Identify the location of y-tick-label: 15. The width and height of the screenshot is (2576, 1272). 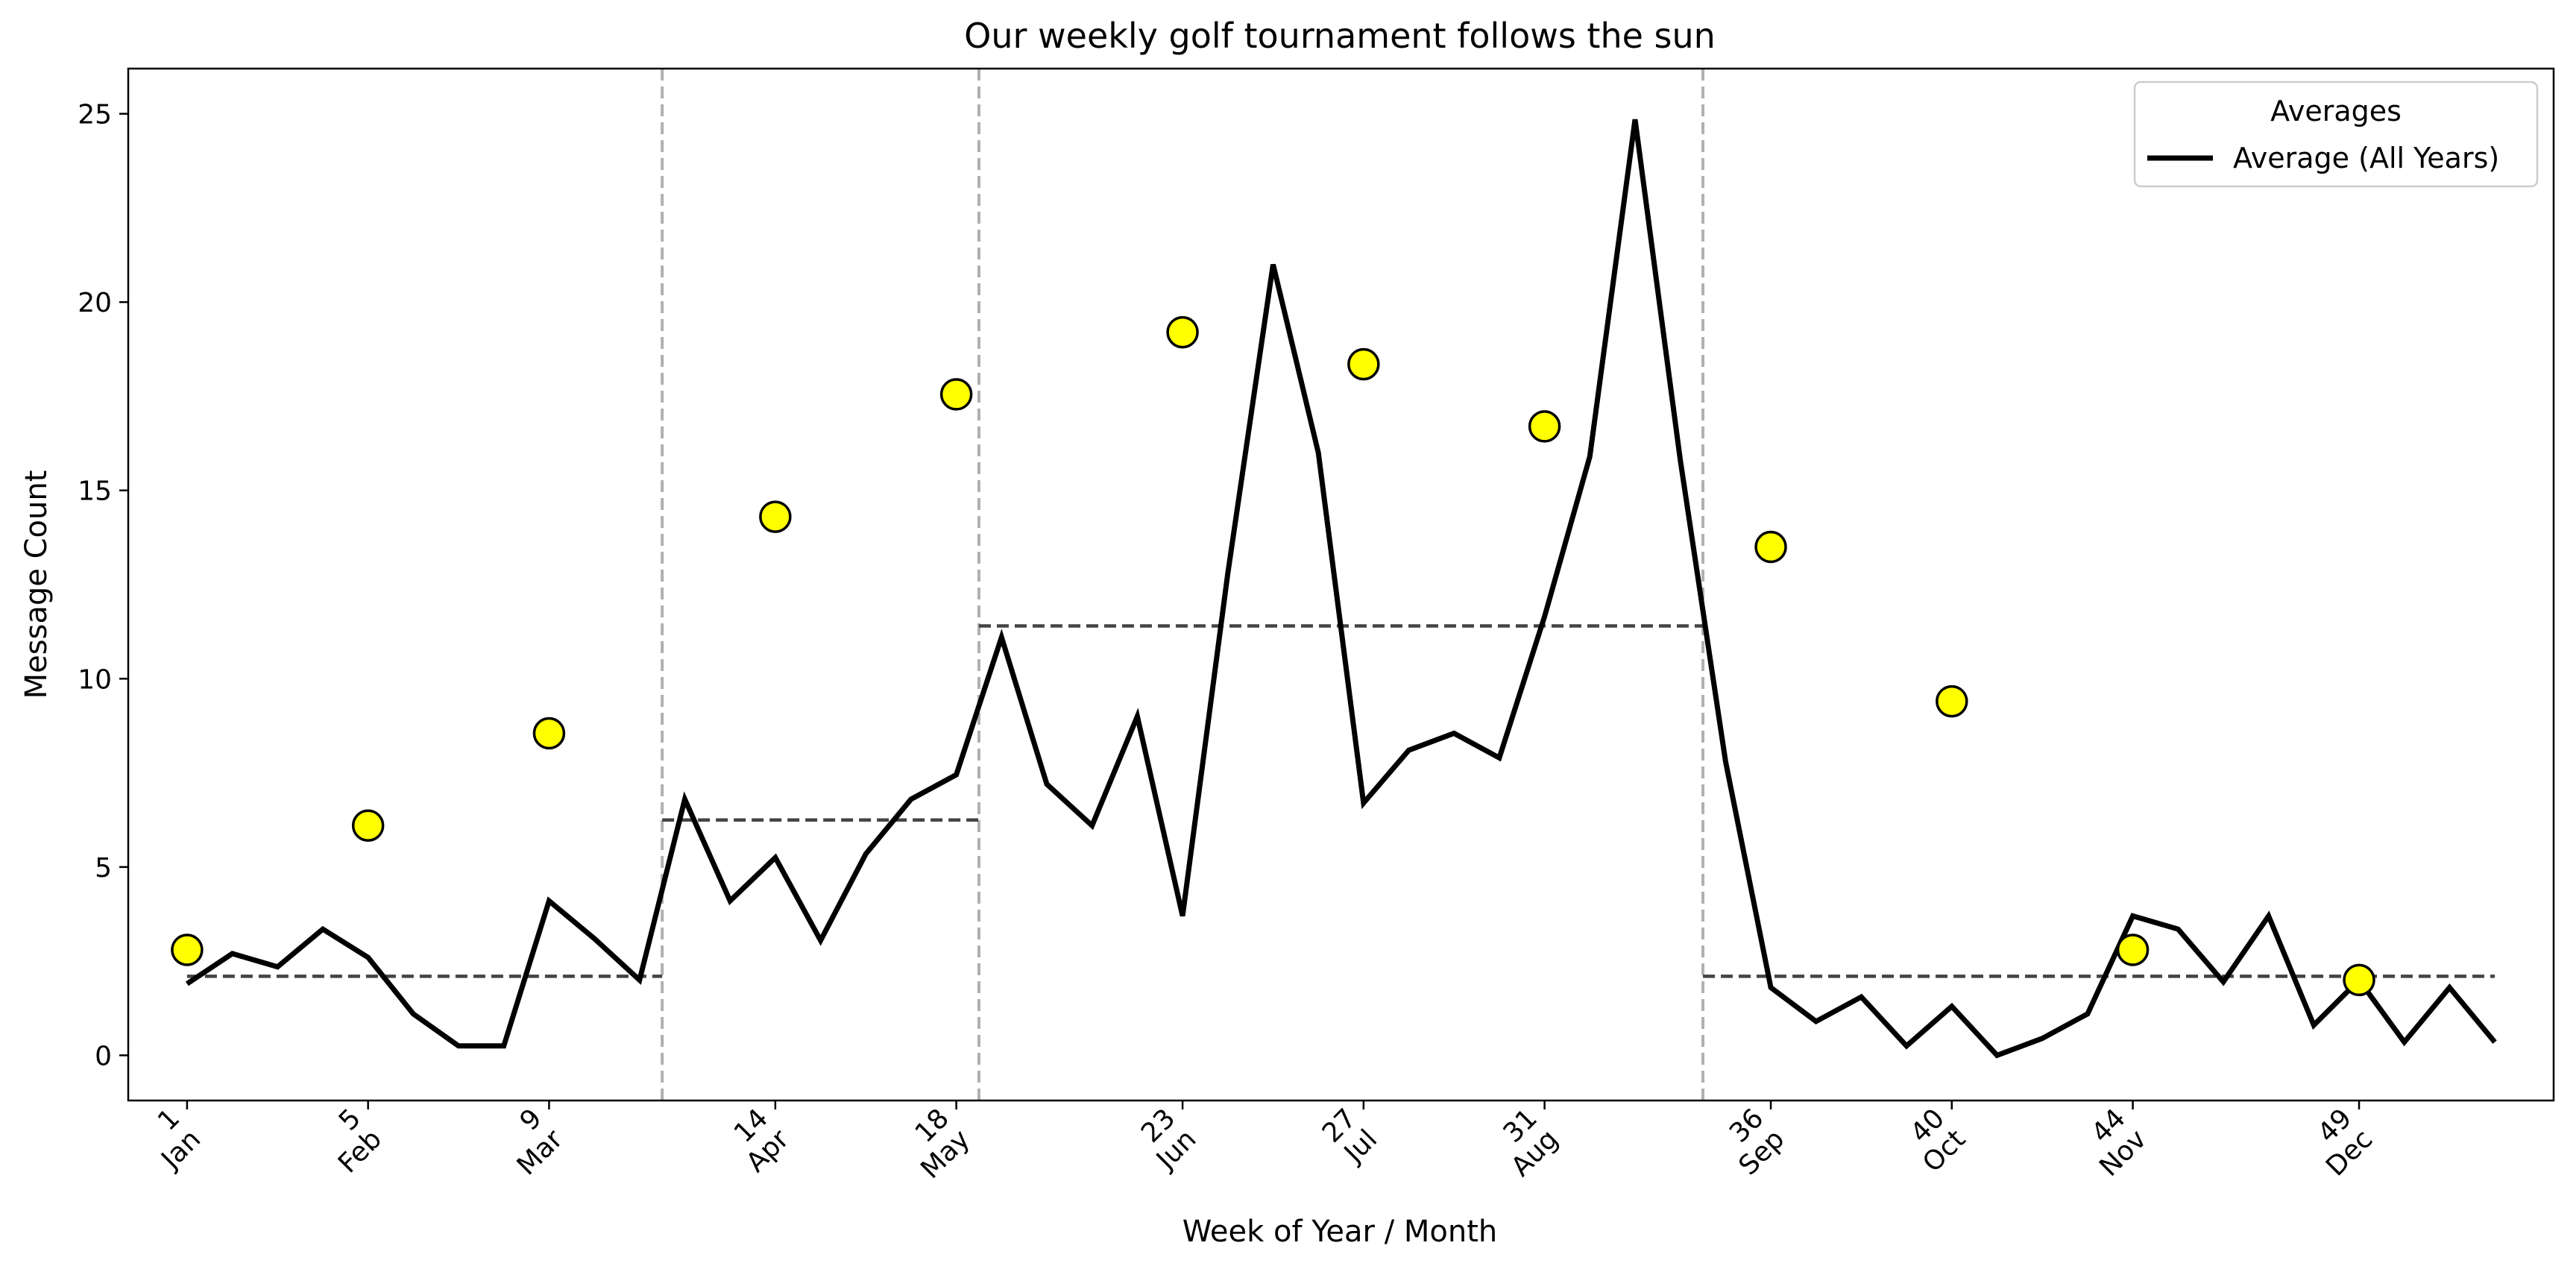
(95, 491).